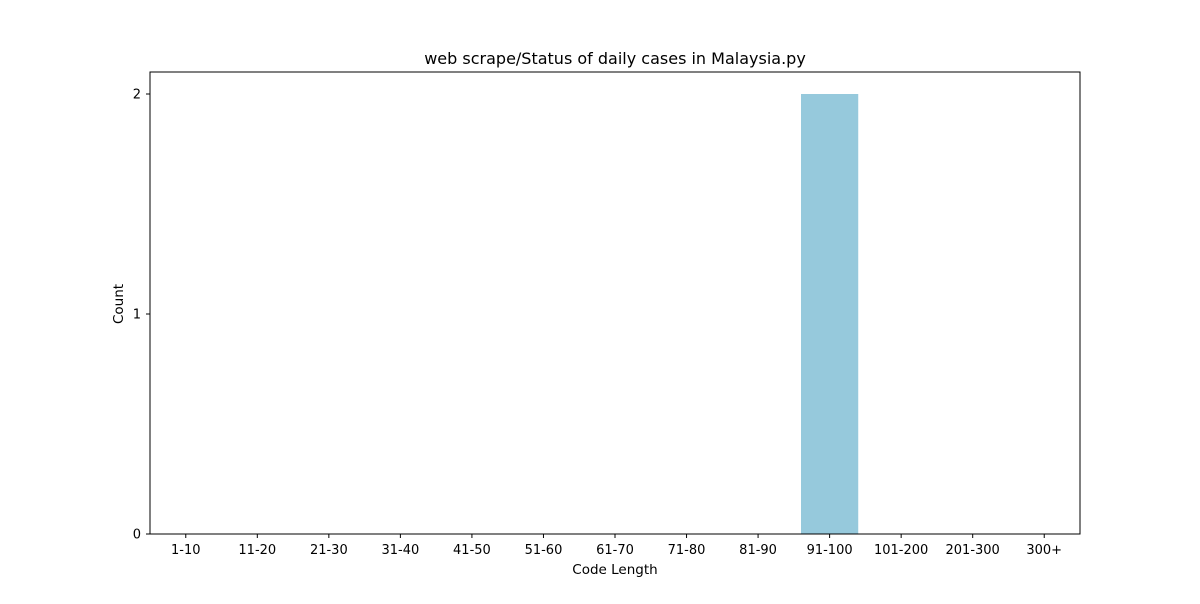 The width and height of the screenshot is (1200, 604). I want to click on x-tick-label: 300+, so click(1044, 550).